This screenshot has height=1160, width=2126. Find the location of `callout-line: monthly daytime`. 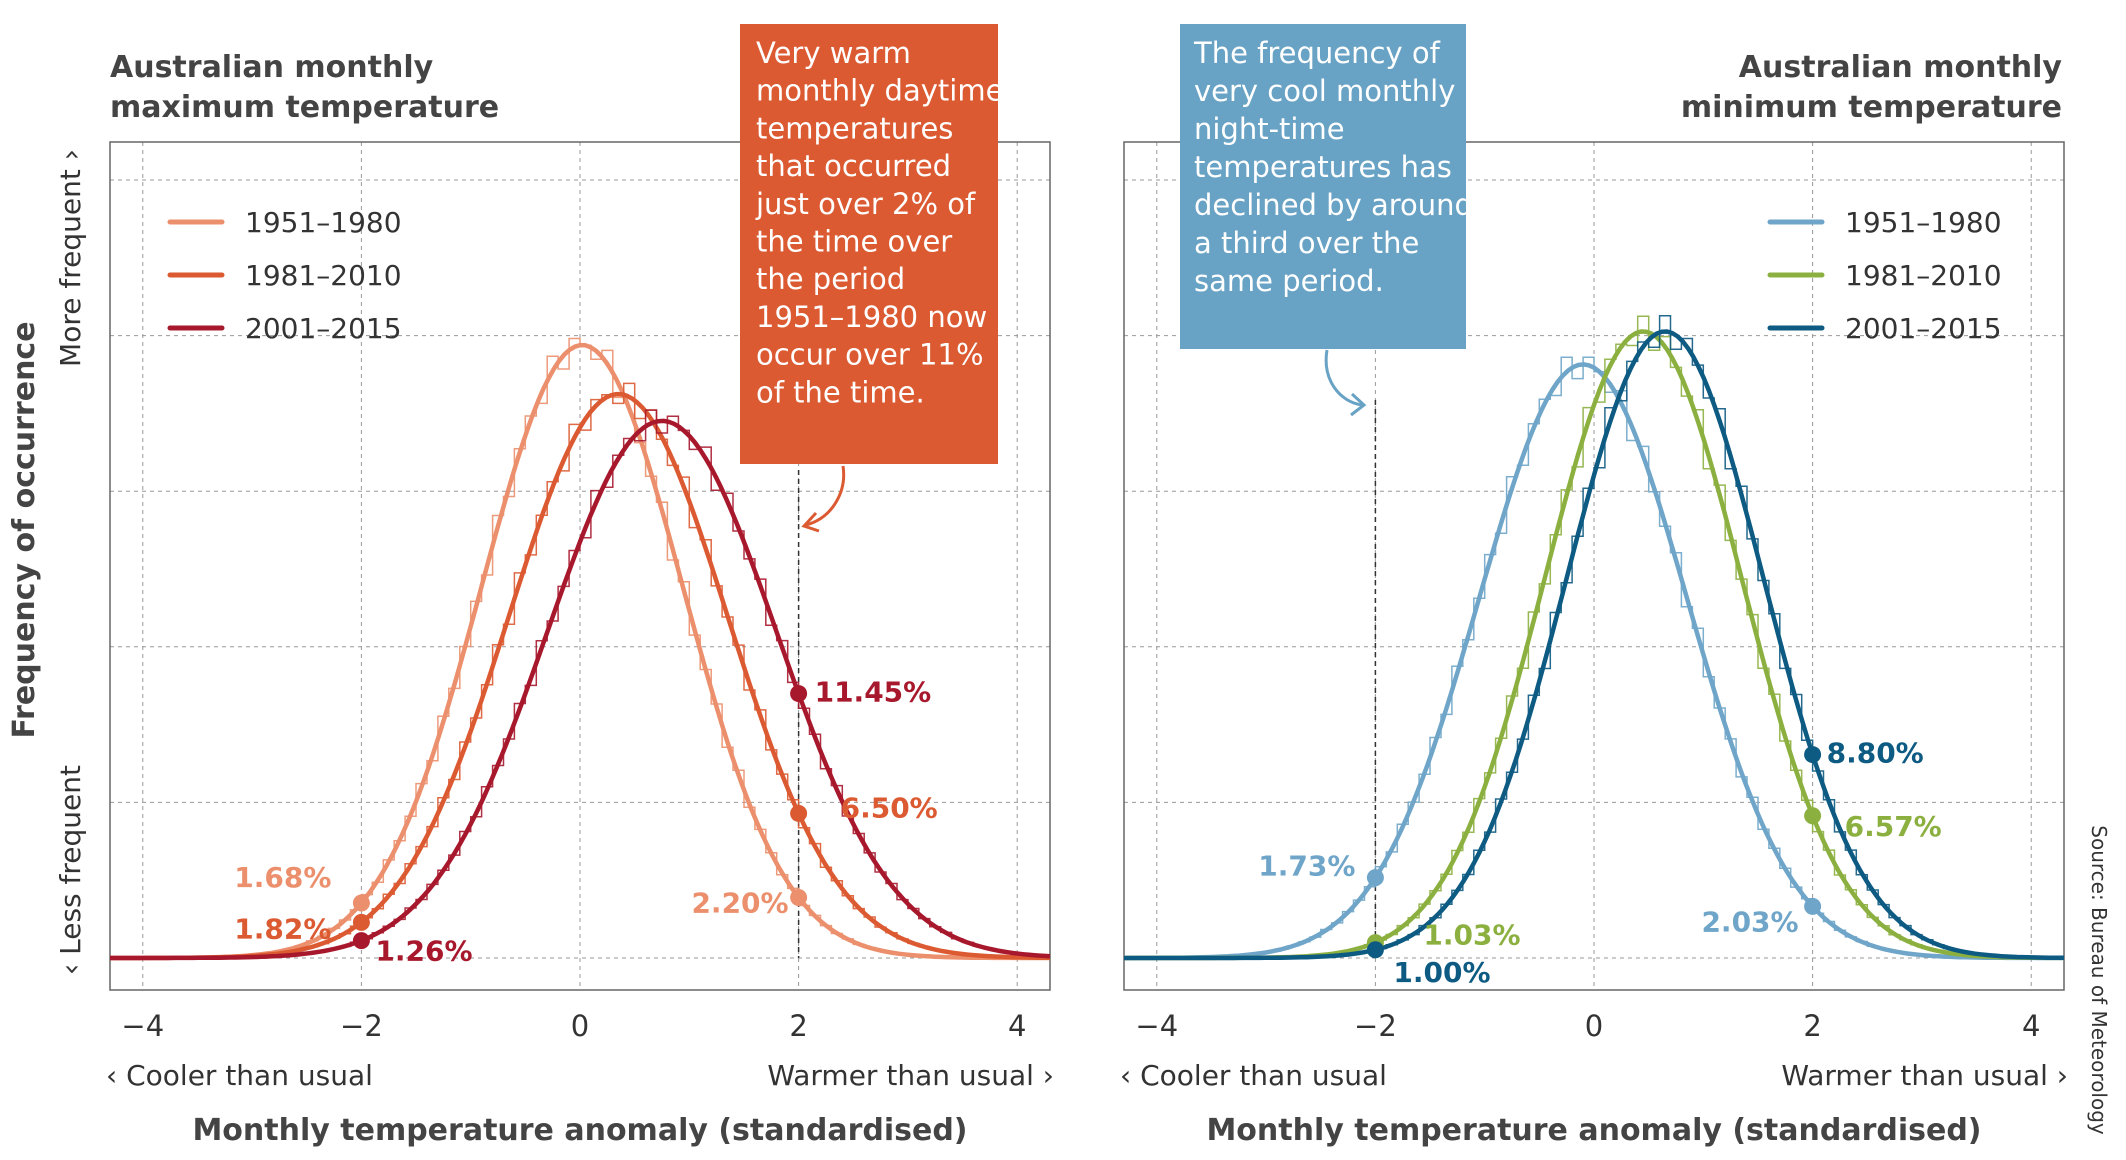

callout-line: monthly daytime is located at coordinates (879, 91).